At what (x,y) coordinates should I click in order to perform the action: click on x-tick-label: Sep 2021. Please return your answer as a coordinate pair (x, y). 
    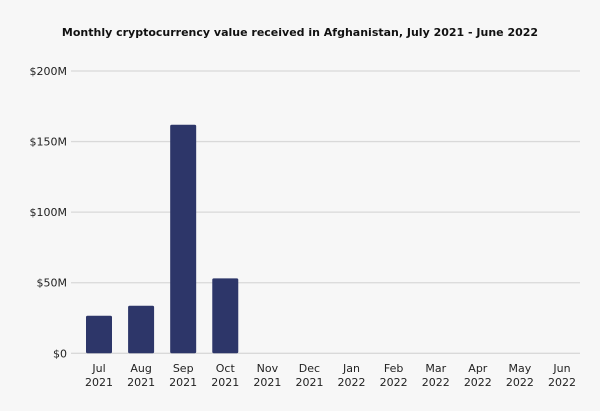
    Looking at the image, I should click on (183, 375).